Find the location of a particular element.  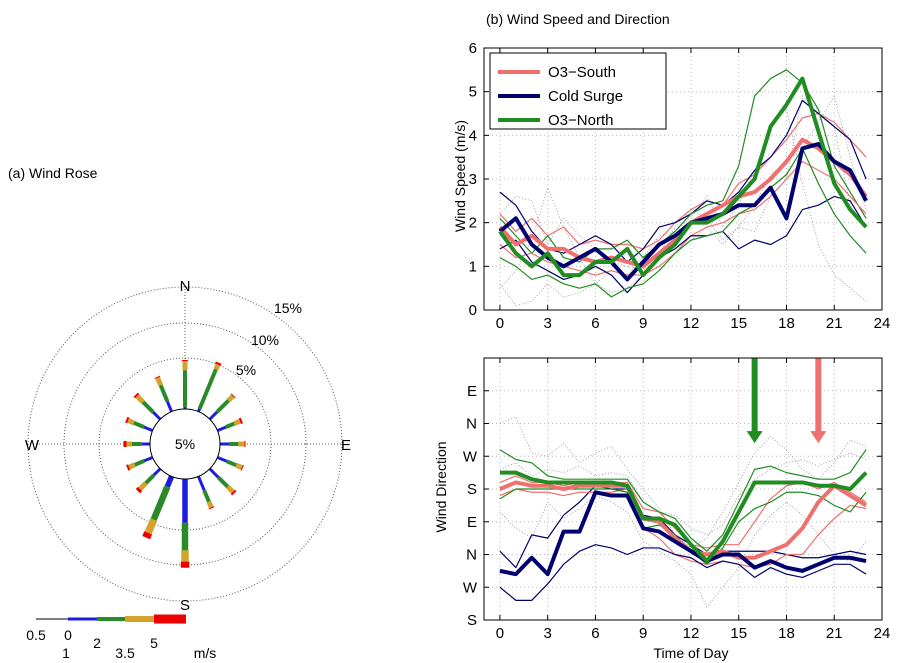

x-tick-label: 12 is located at coordinates (691, 633).